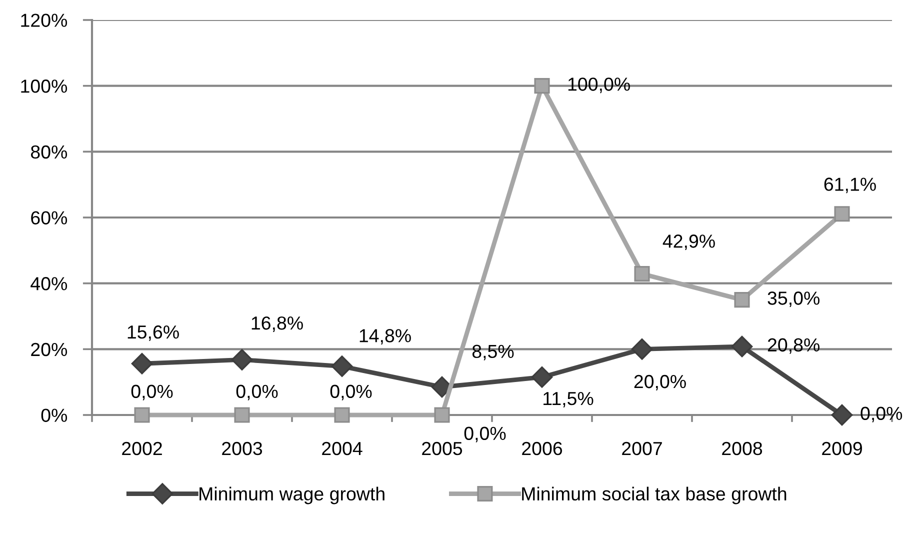 This screenshot has width=916, height=540. Describe the element at coordinates (742, 449) in the screenshot. I see `x-tick-label: 2008` at that location.